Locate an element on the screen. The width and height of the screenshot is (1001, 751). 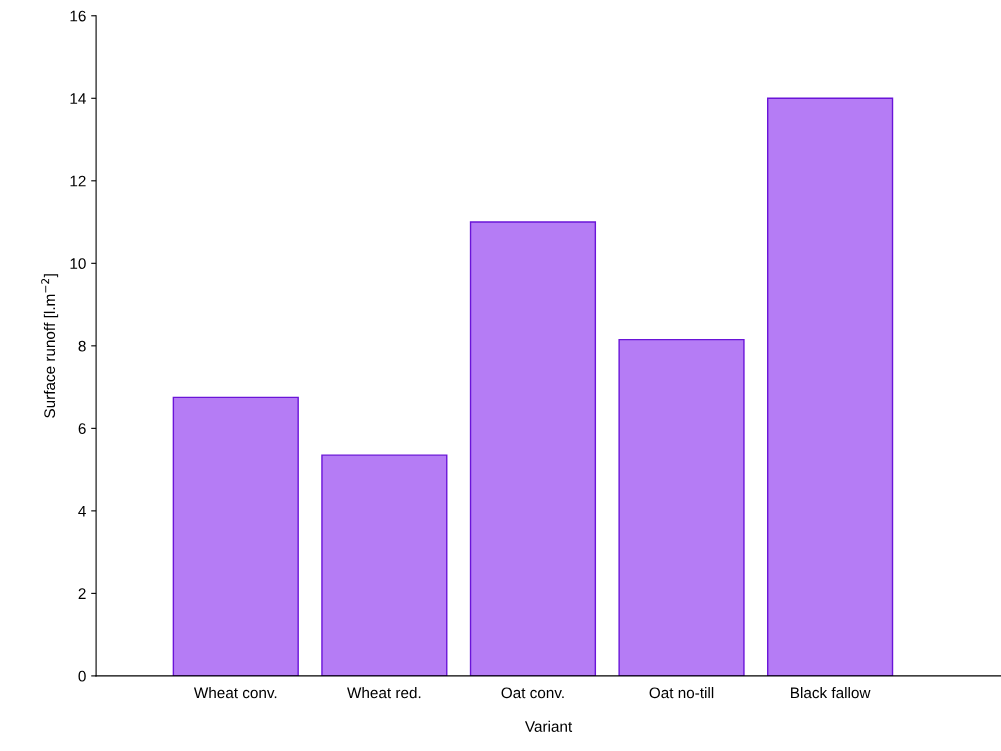
x-tick-label: Black fallow is located at coordinates (831, 693).